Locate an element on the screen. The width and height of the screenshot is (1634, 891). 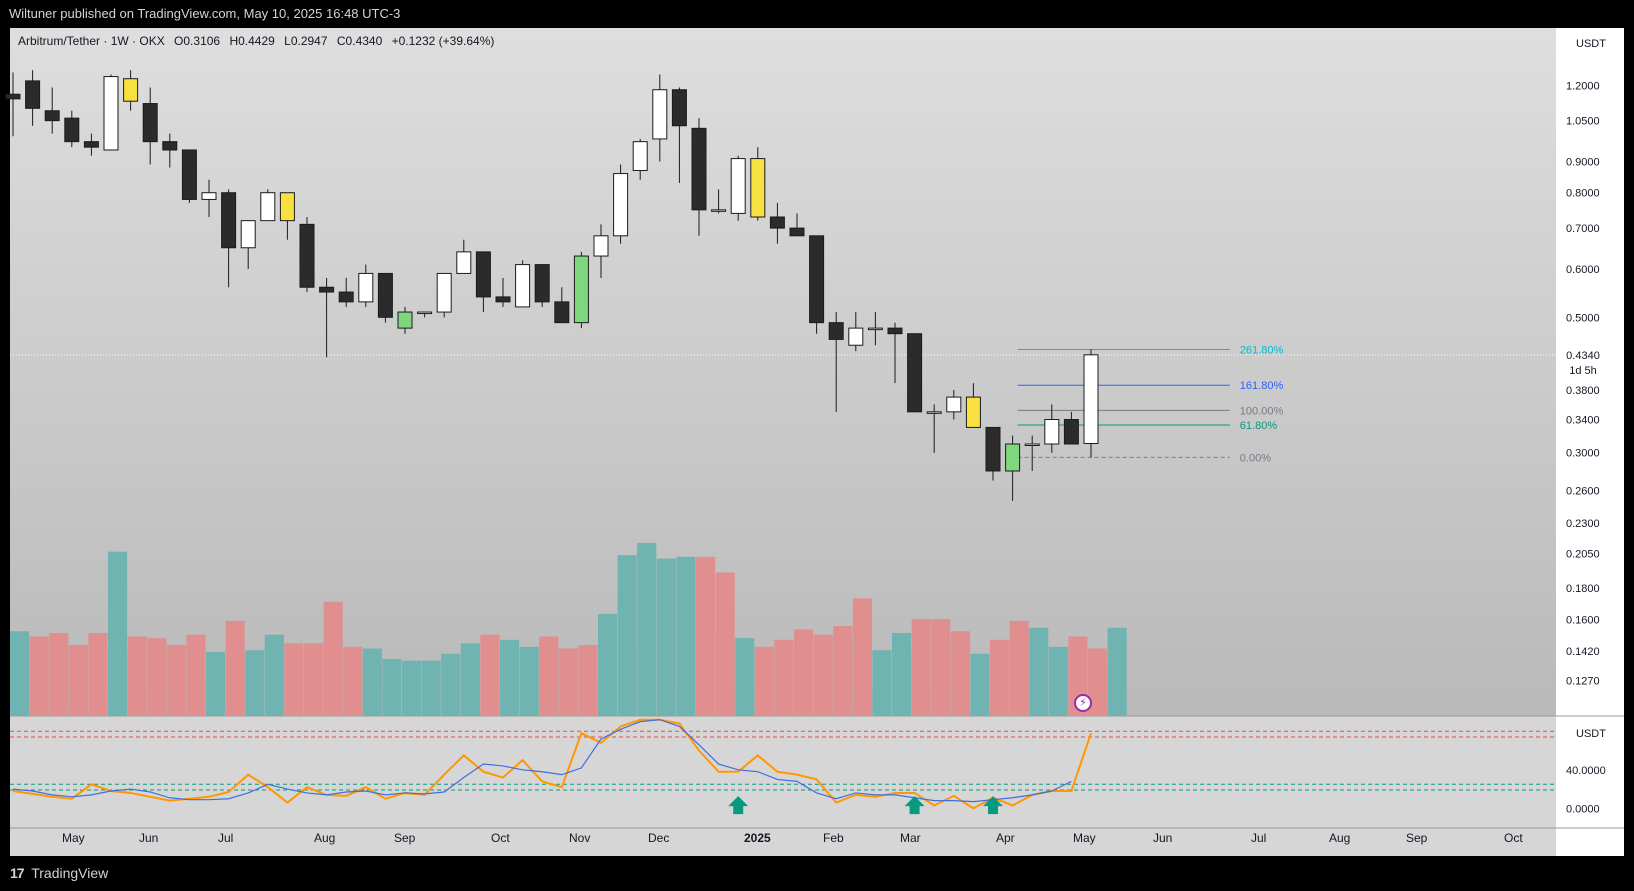
bar-countdown: 1d 5h is located at coordinates (1583, 371).